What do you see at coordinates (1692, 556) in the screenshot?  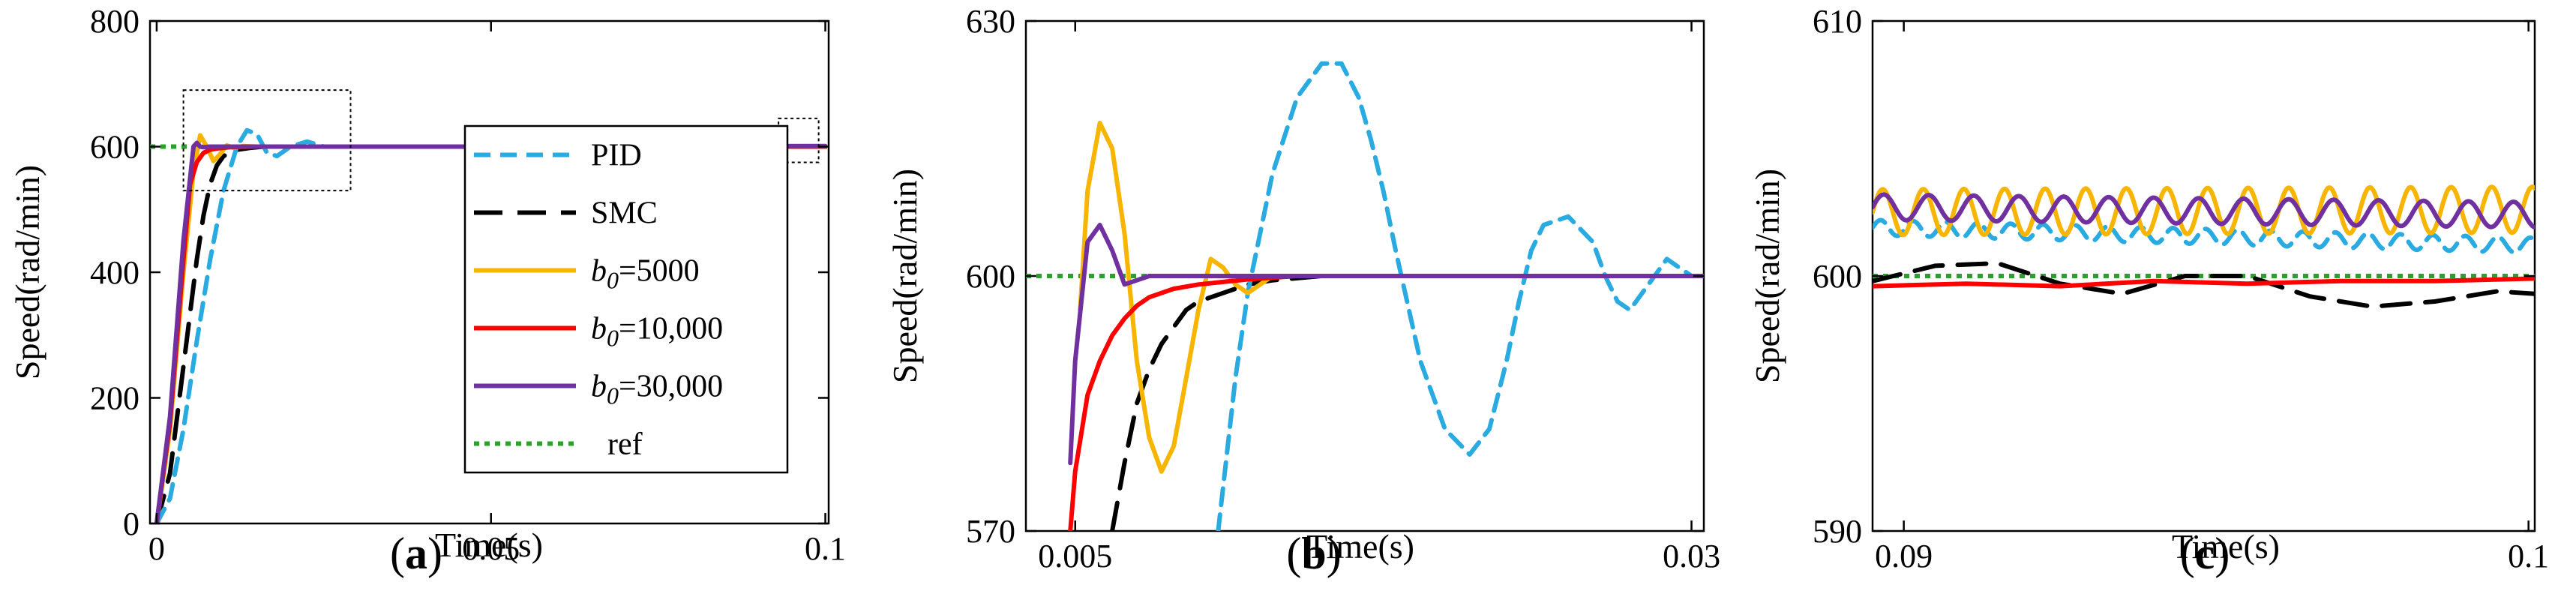 I see `panel-b-xtick-label: 0.03` at bounding box center [1692, 556].